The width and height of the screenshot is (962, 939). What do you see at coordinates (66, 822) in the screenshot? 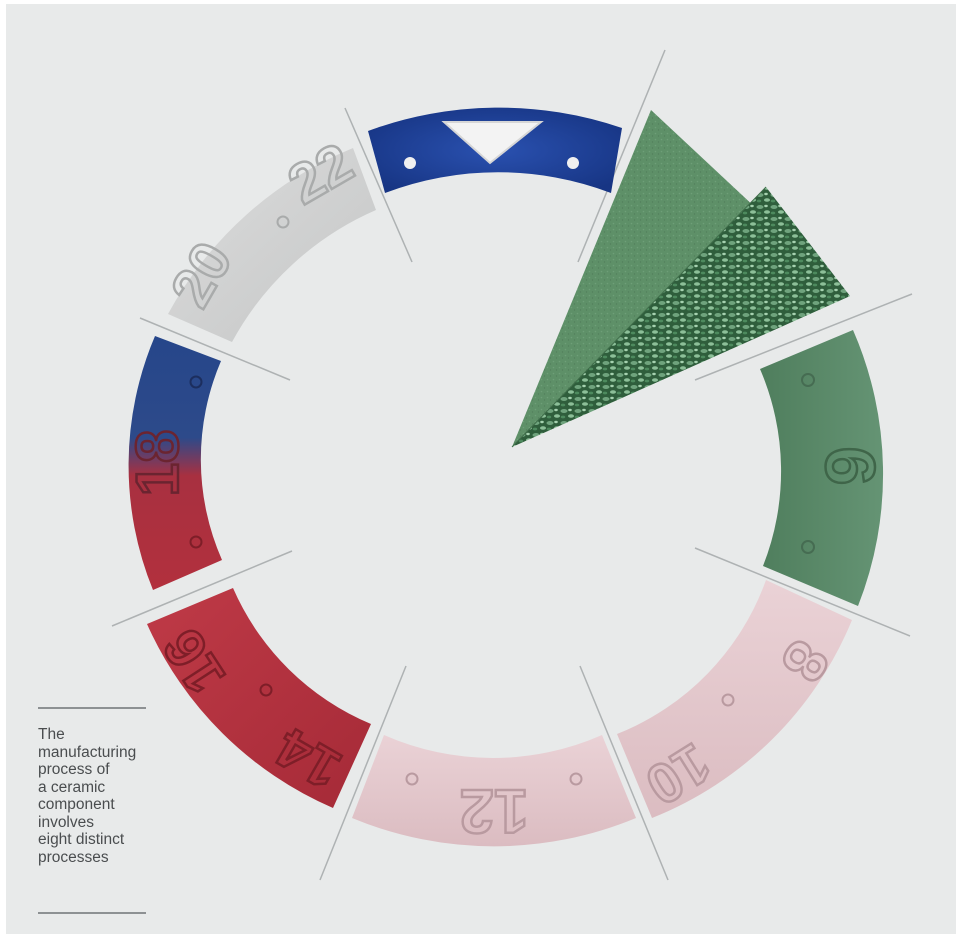
I see `caption-line: involves` at bounding box center [66, 822].